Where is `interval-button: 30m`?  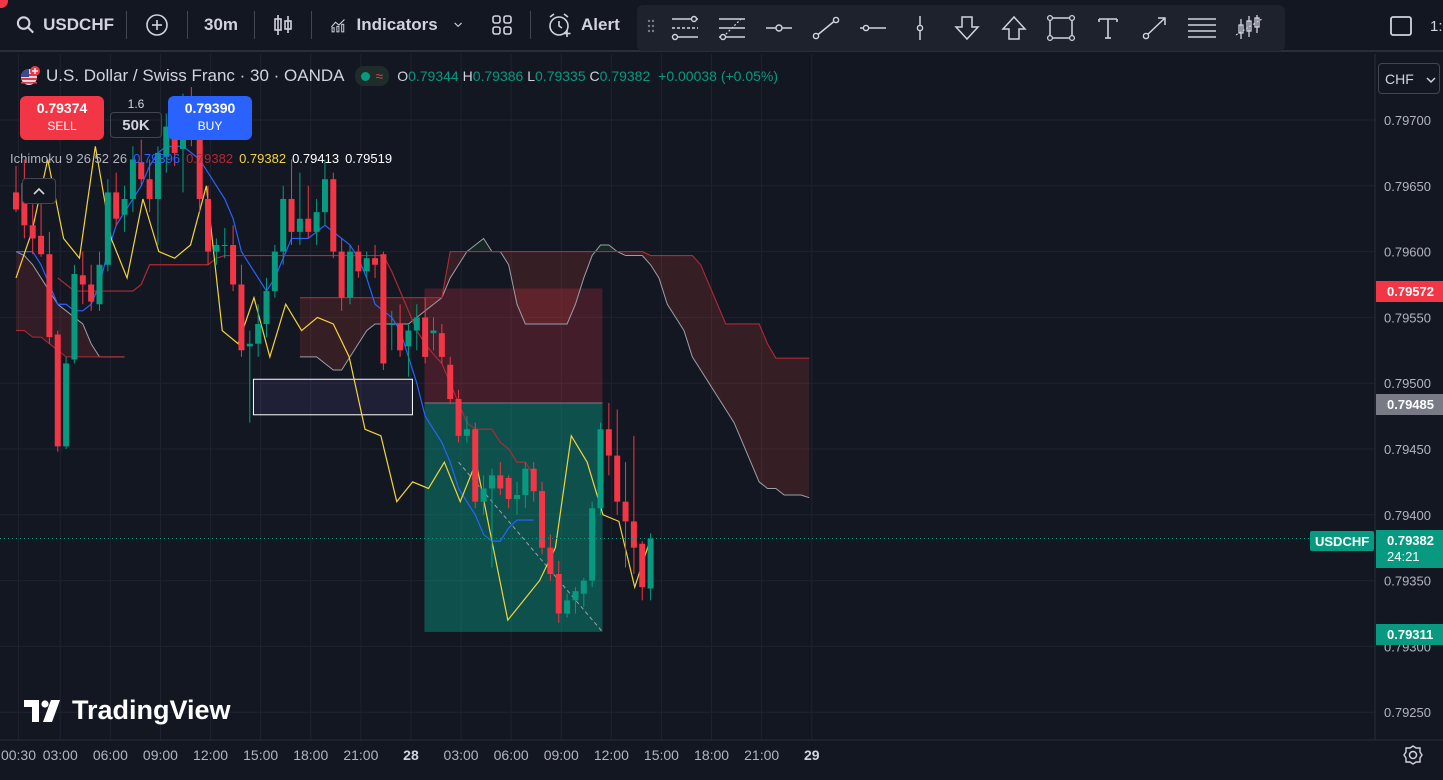
interval-button: 30m is located at coordinates (221, 24).